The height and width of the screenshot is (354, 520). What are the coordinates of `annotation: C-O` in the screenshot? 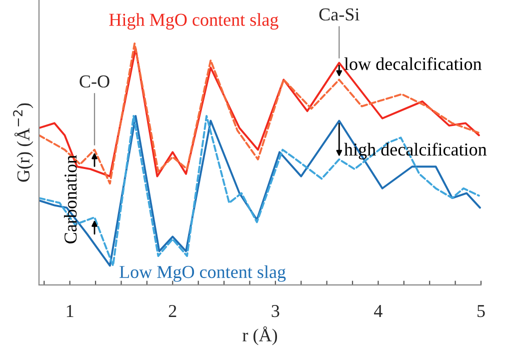 It's located at (95, 81).